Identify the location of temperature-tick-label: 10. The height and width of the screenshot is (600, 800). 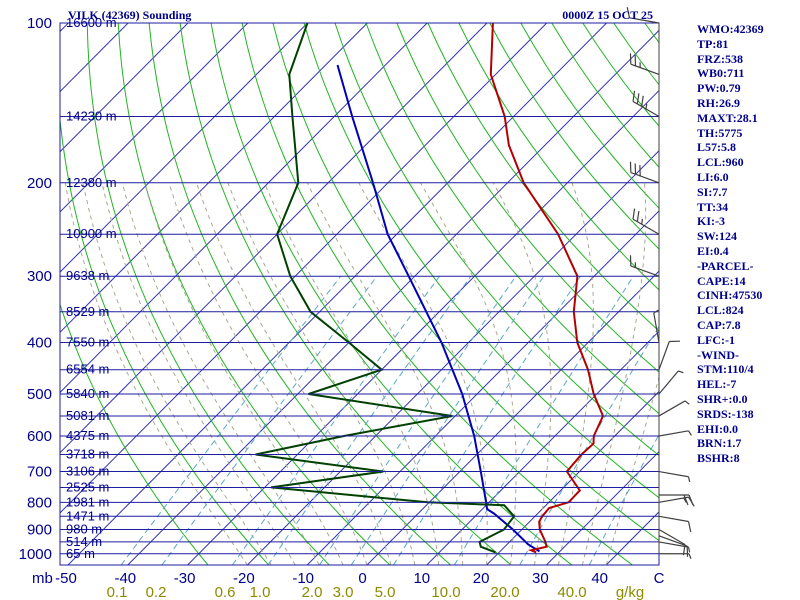
(421, 578).